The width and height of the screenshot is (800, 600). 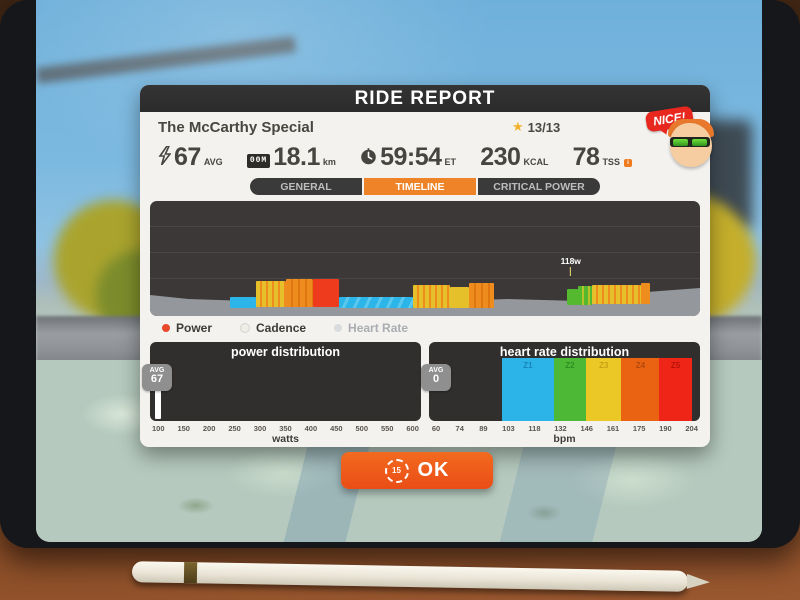 I want to click on stat-value: 78, so click(x=586, y=157).